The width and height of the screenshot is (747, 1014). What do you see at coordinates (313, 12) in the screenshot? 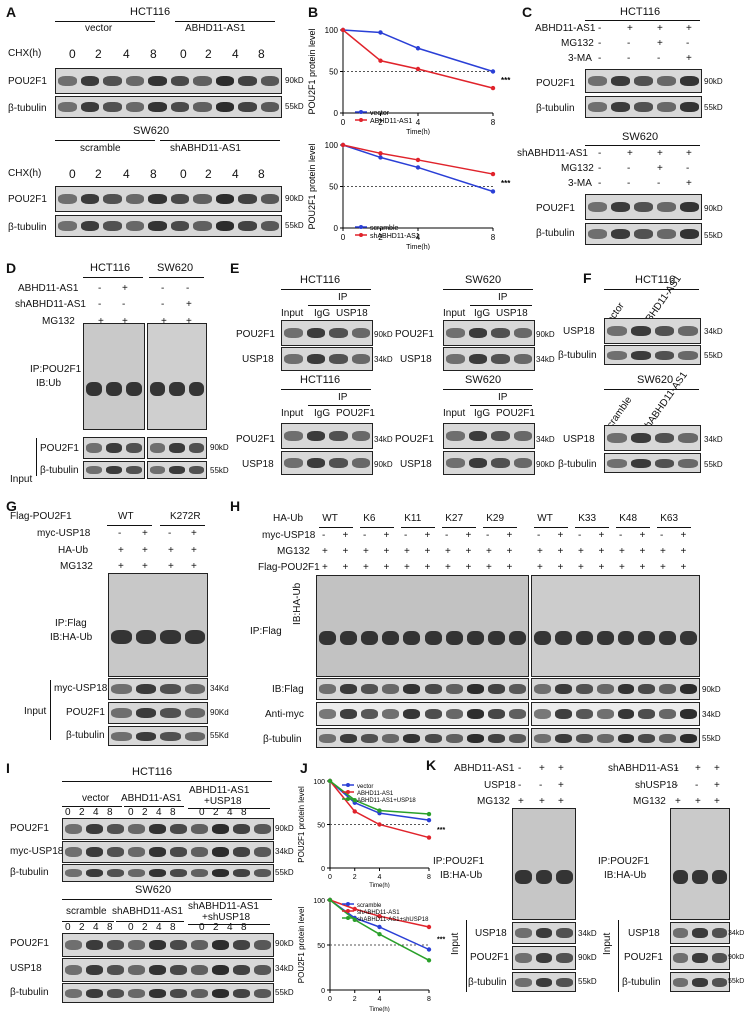
I see `panel-letter-b: B` at bounding box center [313, 12].